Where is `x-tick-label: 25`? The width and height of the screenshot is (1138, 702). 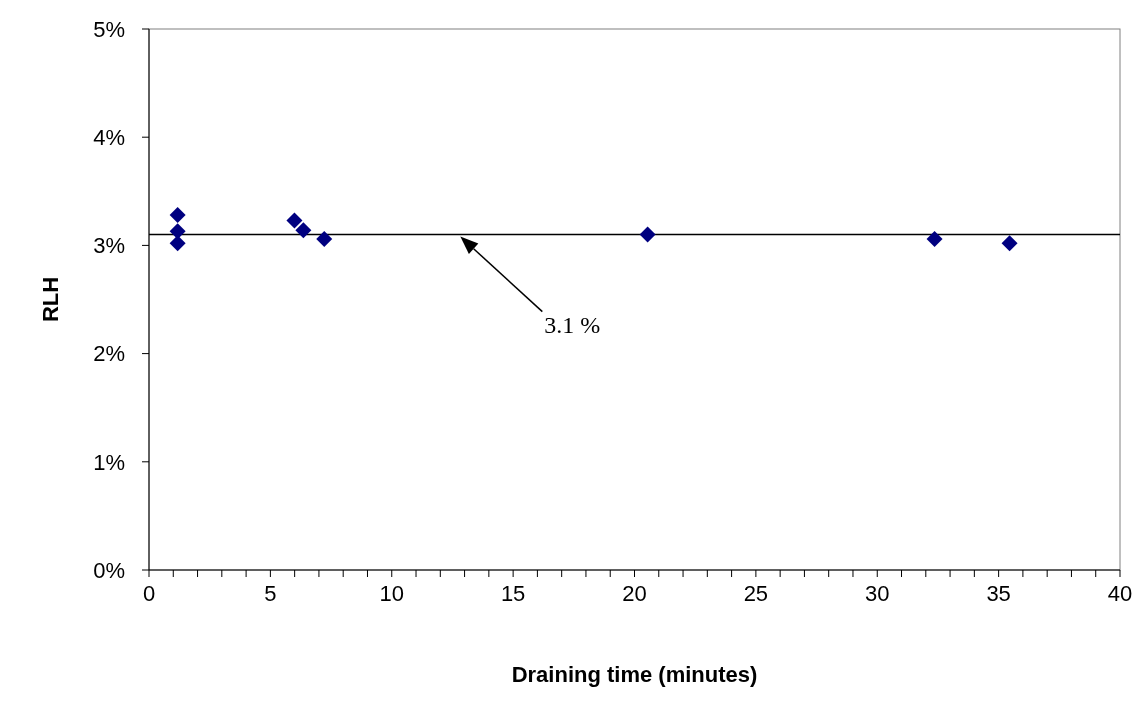
x-tick-label: 25 is located at coordinates (756, 593).